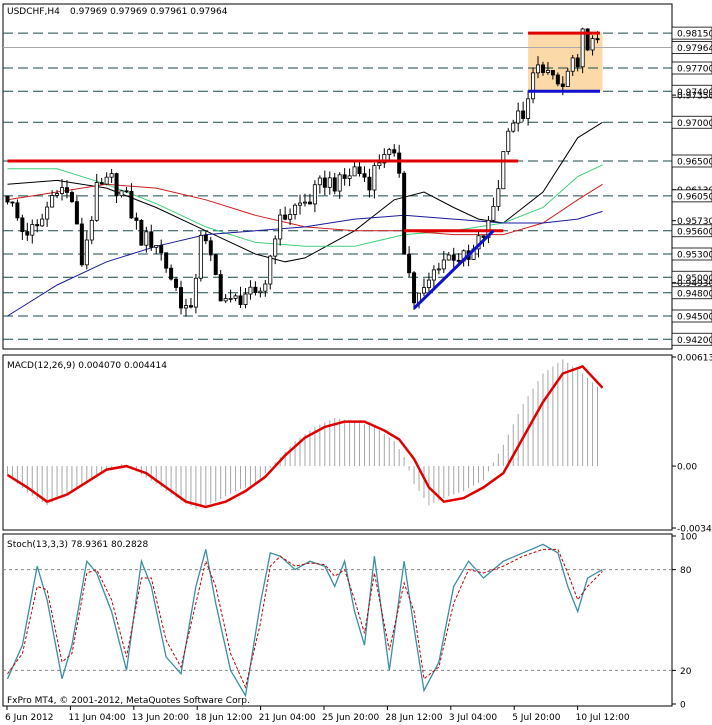 The image size is (712, 725). I want to click on price-tick-label: 0.97400, so click(694, 93).